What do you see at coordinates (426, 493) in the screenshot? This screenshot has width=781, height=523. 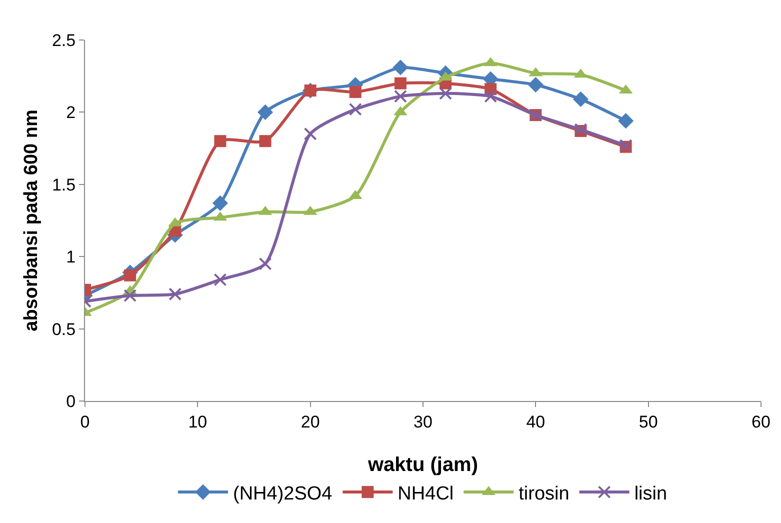 I see `legend-label: NH4Cl` at bounding box center [426, 493].